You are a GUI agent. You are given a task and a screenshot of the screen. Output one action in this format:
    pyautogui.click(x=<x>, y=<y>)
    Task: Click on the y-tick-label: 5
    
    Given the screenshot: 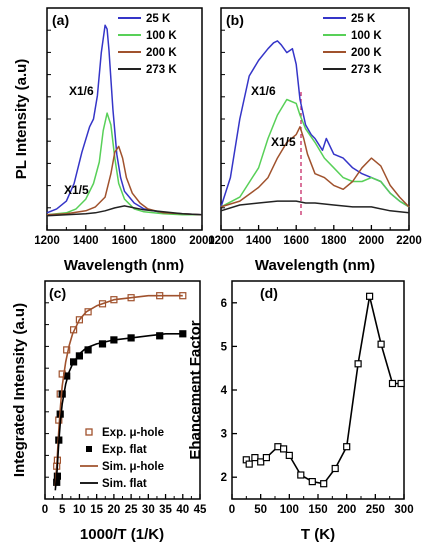 What is the action you would take?
    pyautogui.click(x=224, y=347)
    